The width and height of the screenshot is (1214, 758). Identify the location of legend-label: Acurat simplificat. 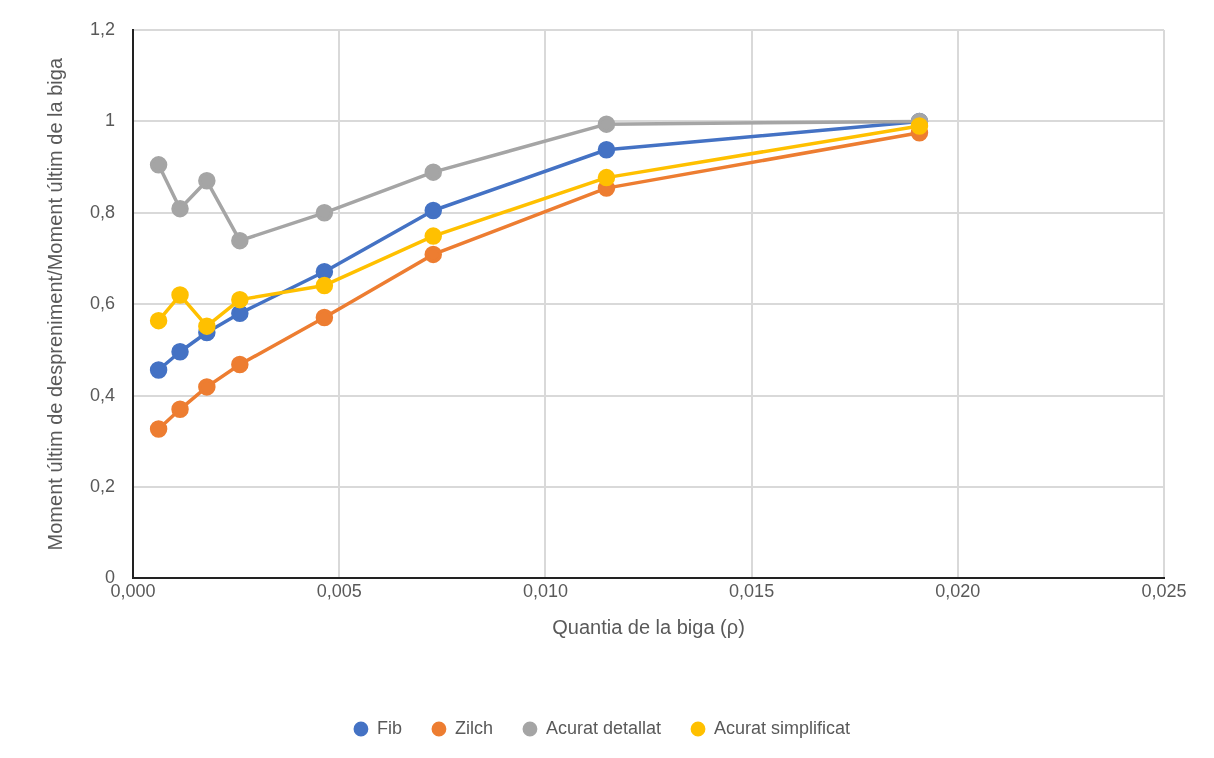
(782, 727).